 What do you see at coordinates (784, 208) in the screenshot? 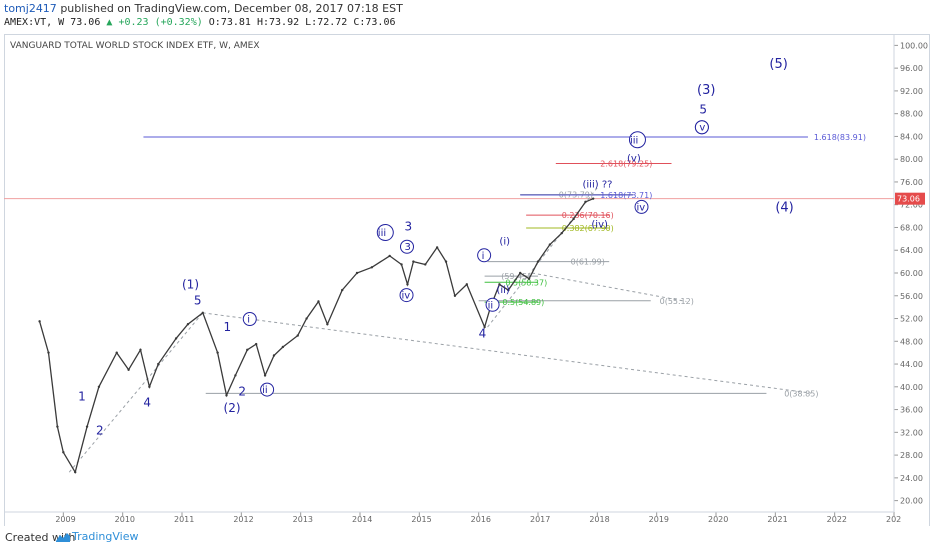
I see `wave-label: (4)` at bounding box center [784, 208].